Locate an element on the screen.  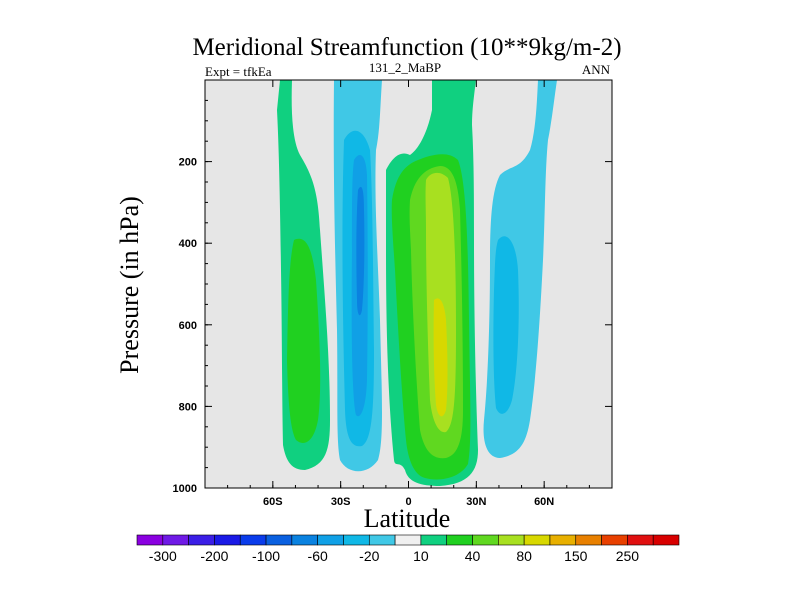
colorbar-label: 10 is located at coordinates (421, 556).